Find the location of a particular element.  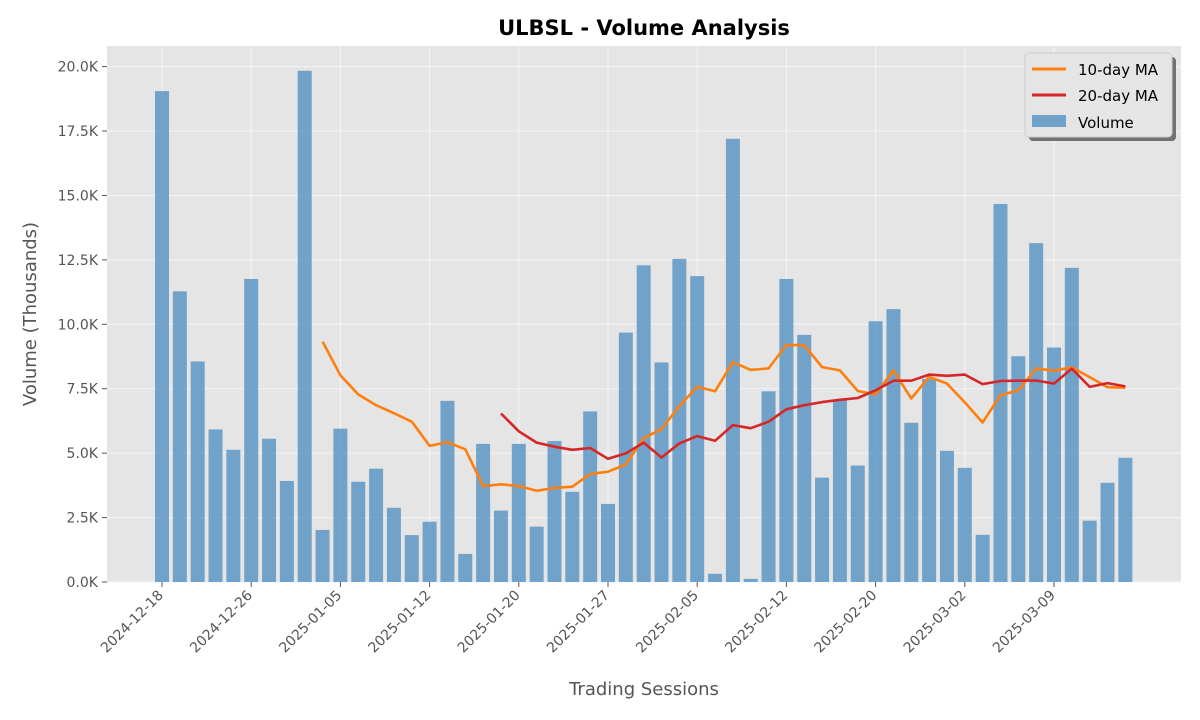

y-tick-label: 15.0K is located at coordinates (78, 196).